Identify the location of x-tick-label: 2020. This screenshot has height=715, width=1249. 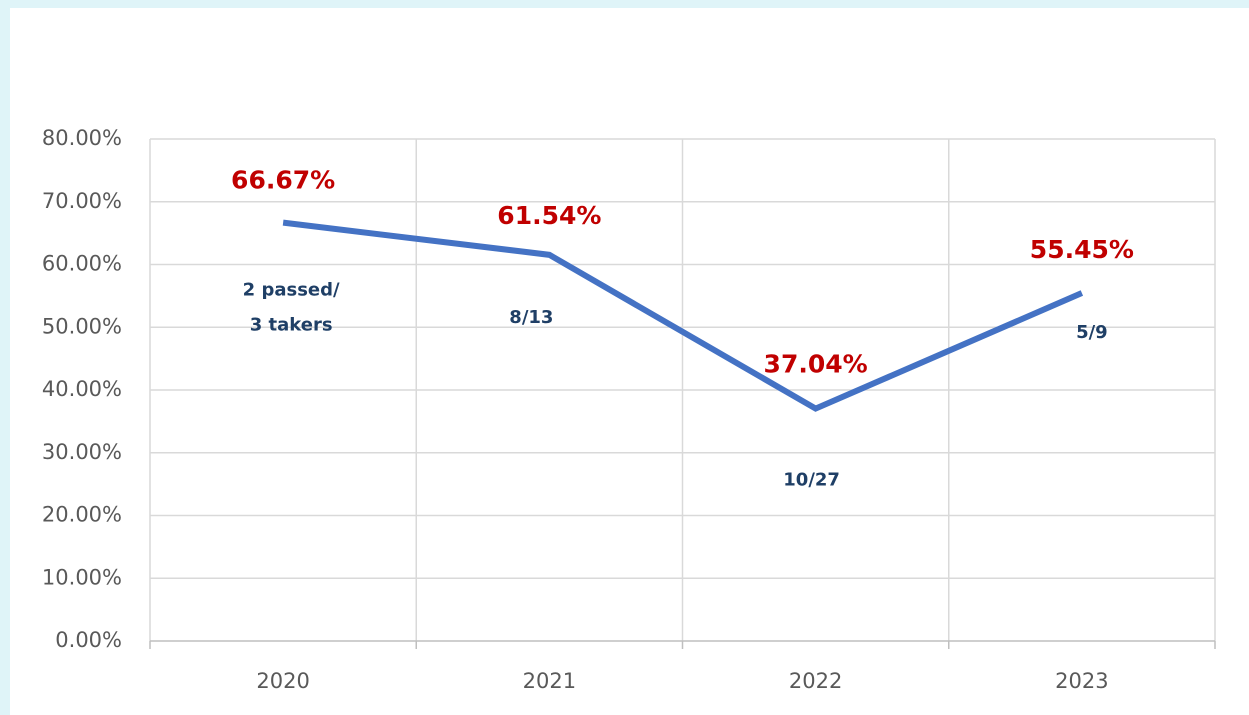
(282, 681).